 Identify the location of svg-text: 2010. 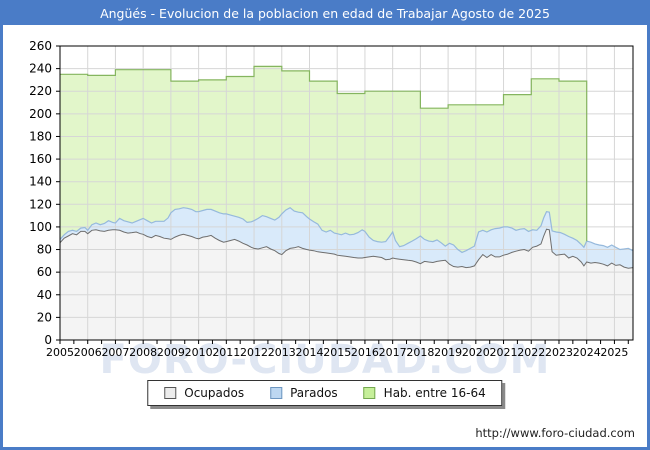
(199, 352).